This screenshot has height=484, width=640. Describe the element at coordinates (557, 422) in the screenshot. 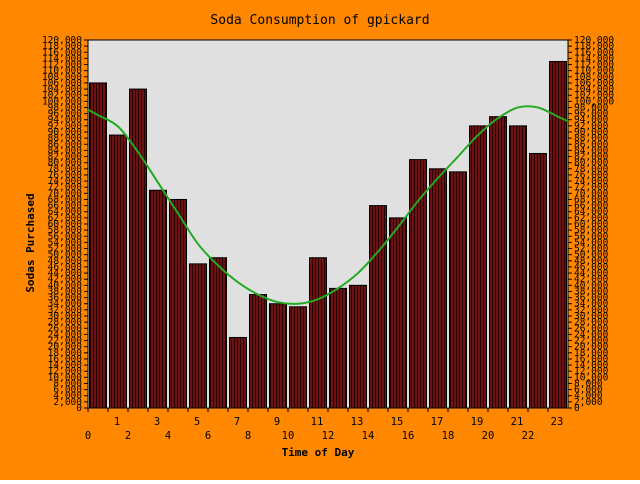

I see `x-tick-label: 23` at that location.